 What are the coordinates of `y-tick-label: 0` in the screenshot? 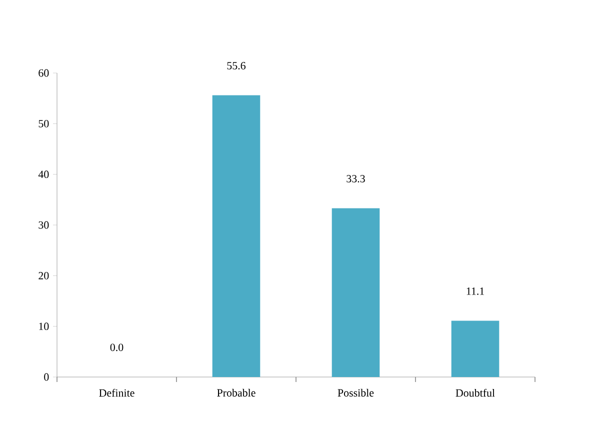 It's located at (46, 377).